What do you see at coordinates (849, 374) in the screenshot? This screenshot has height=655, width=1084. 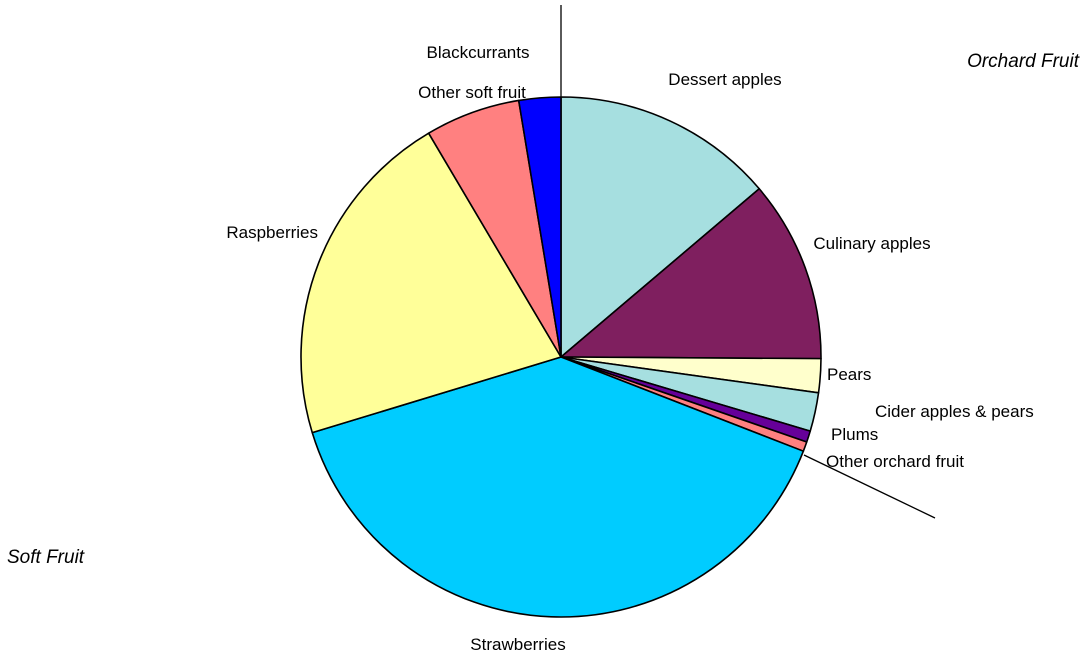 I see `slice-label-pears: Pears` at bounding box center [849, 374].